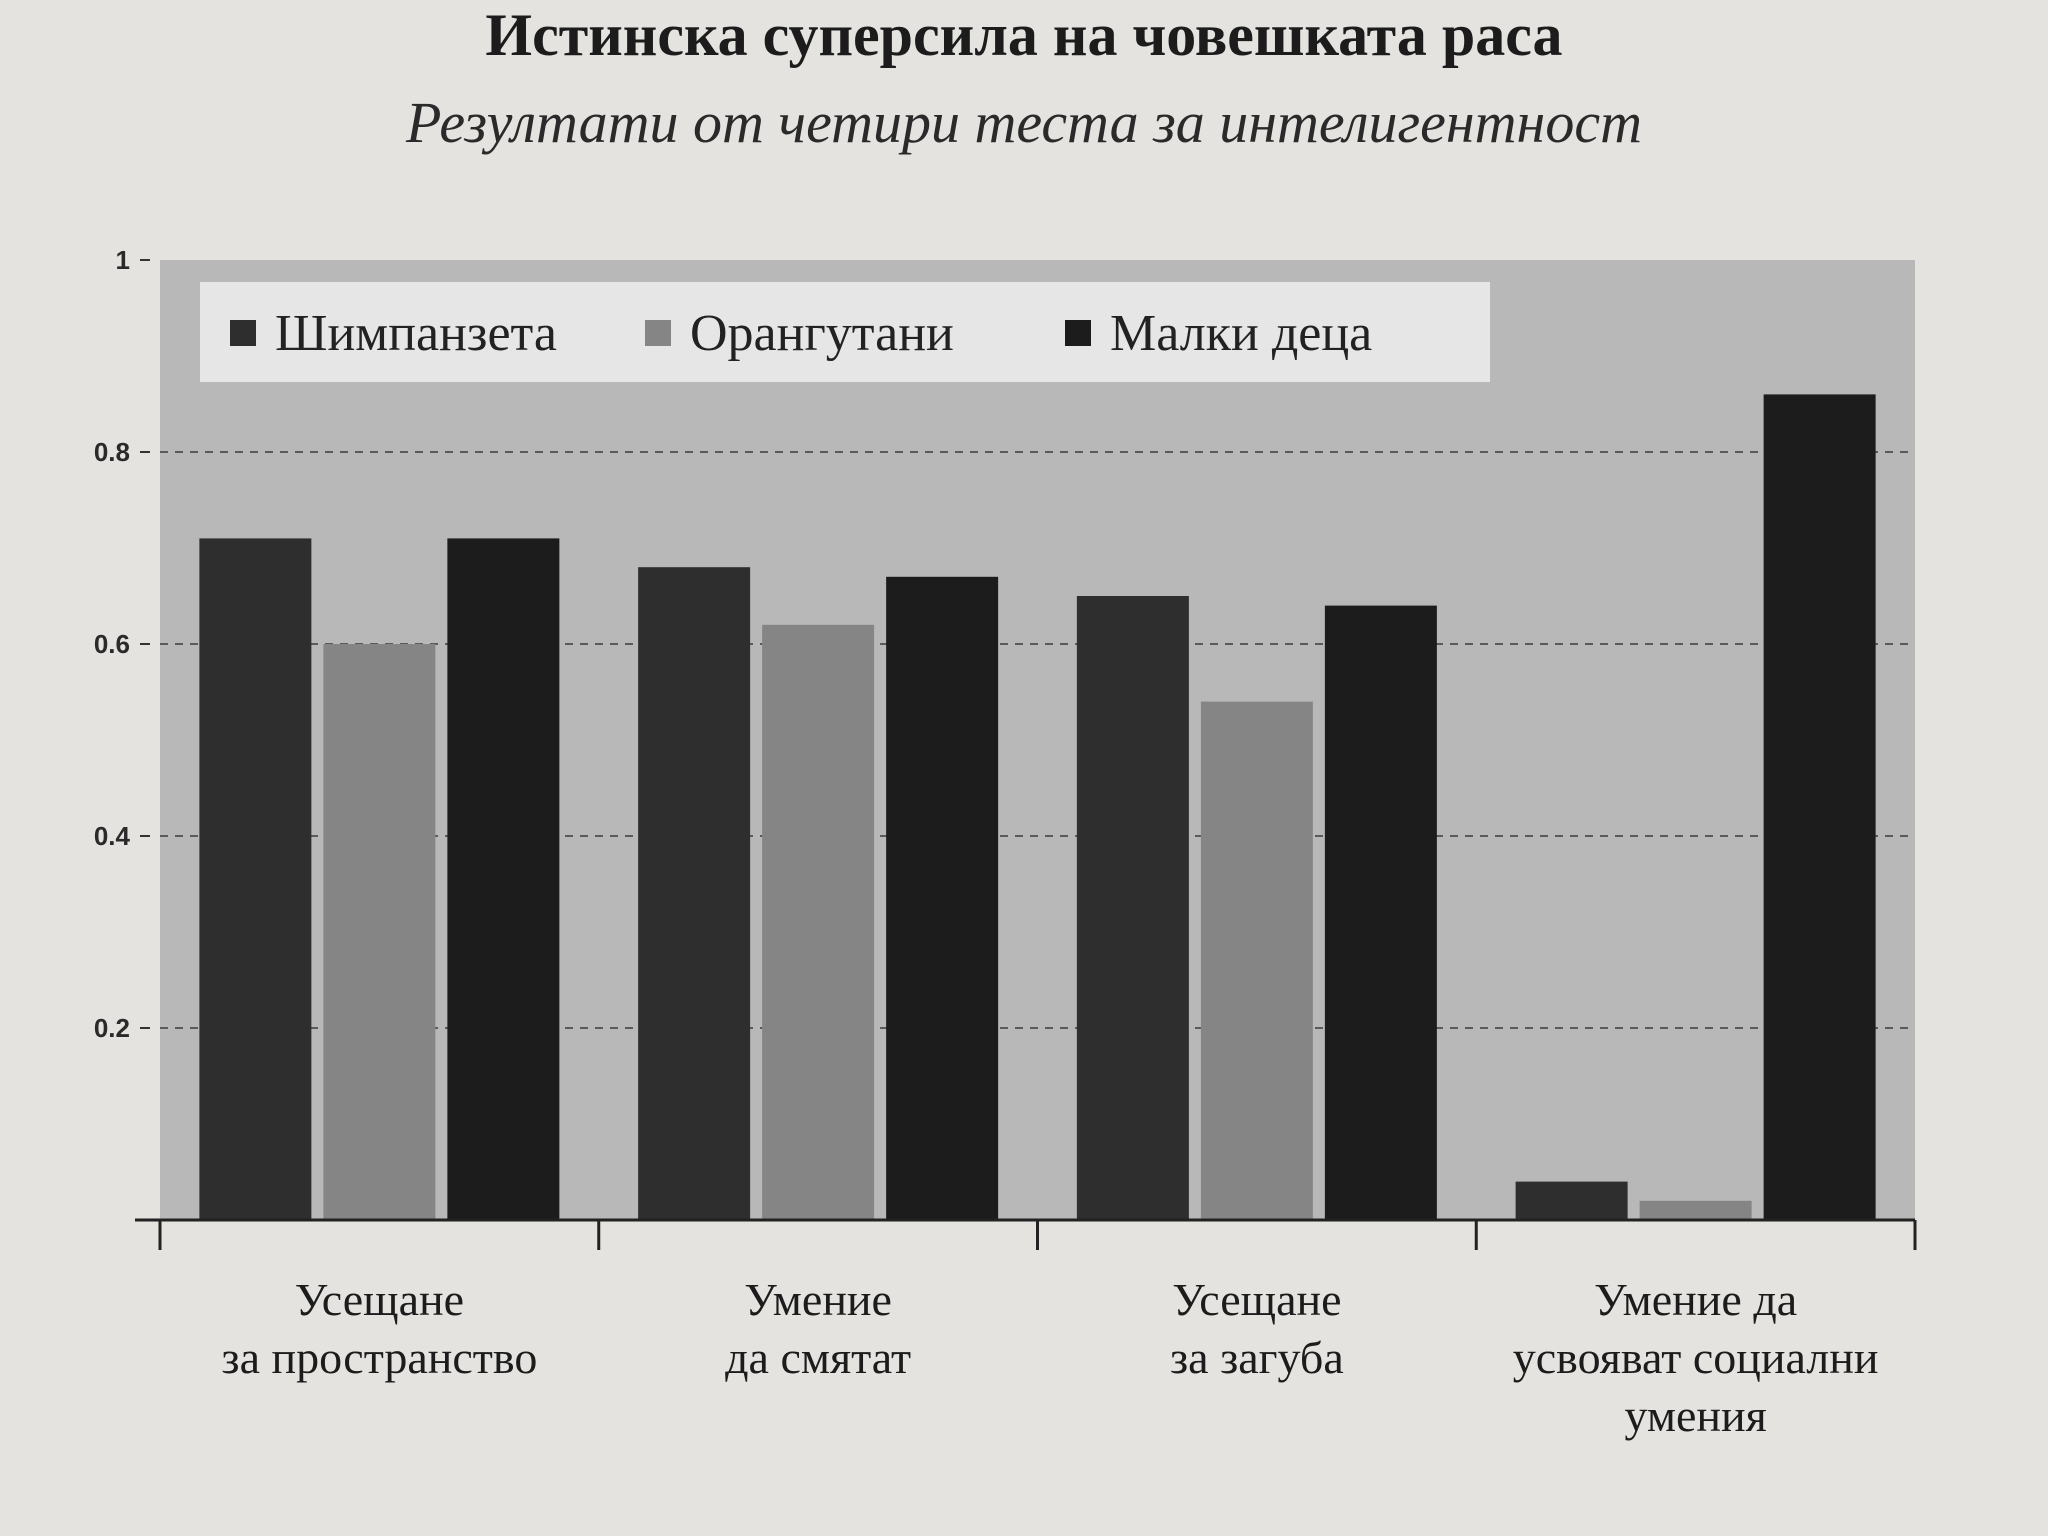  I want to click on y-tick-label: 1, so click(123, 260).